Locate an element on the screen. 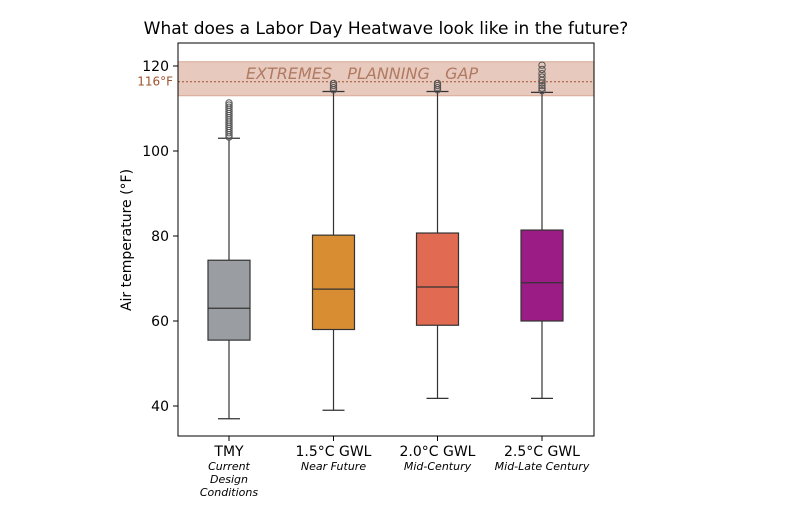 This screenshot has height=512, width=800. x-tick-label: 2.0°C GWL is located at coordinates (438, 452).